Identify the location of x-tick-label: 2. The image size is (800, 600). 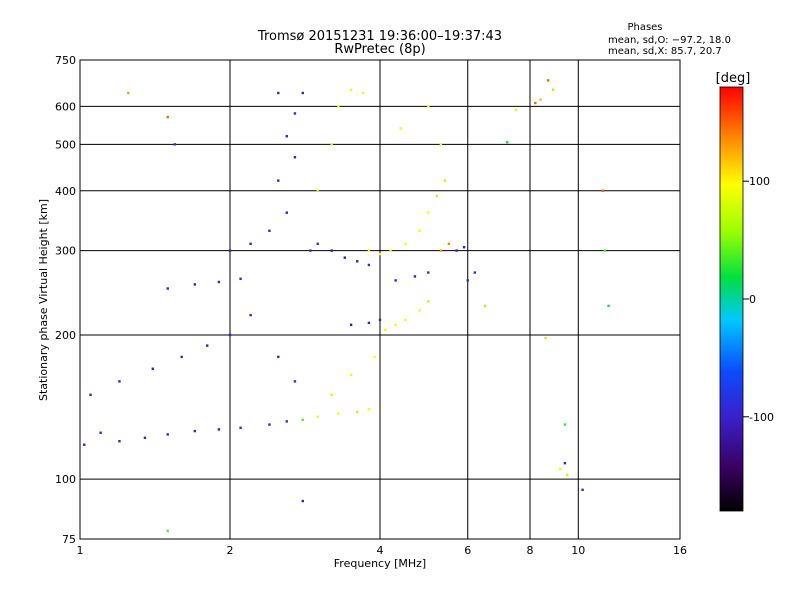
(230, 550).